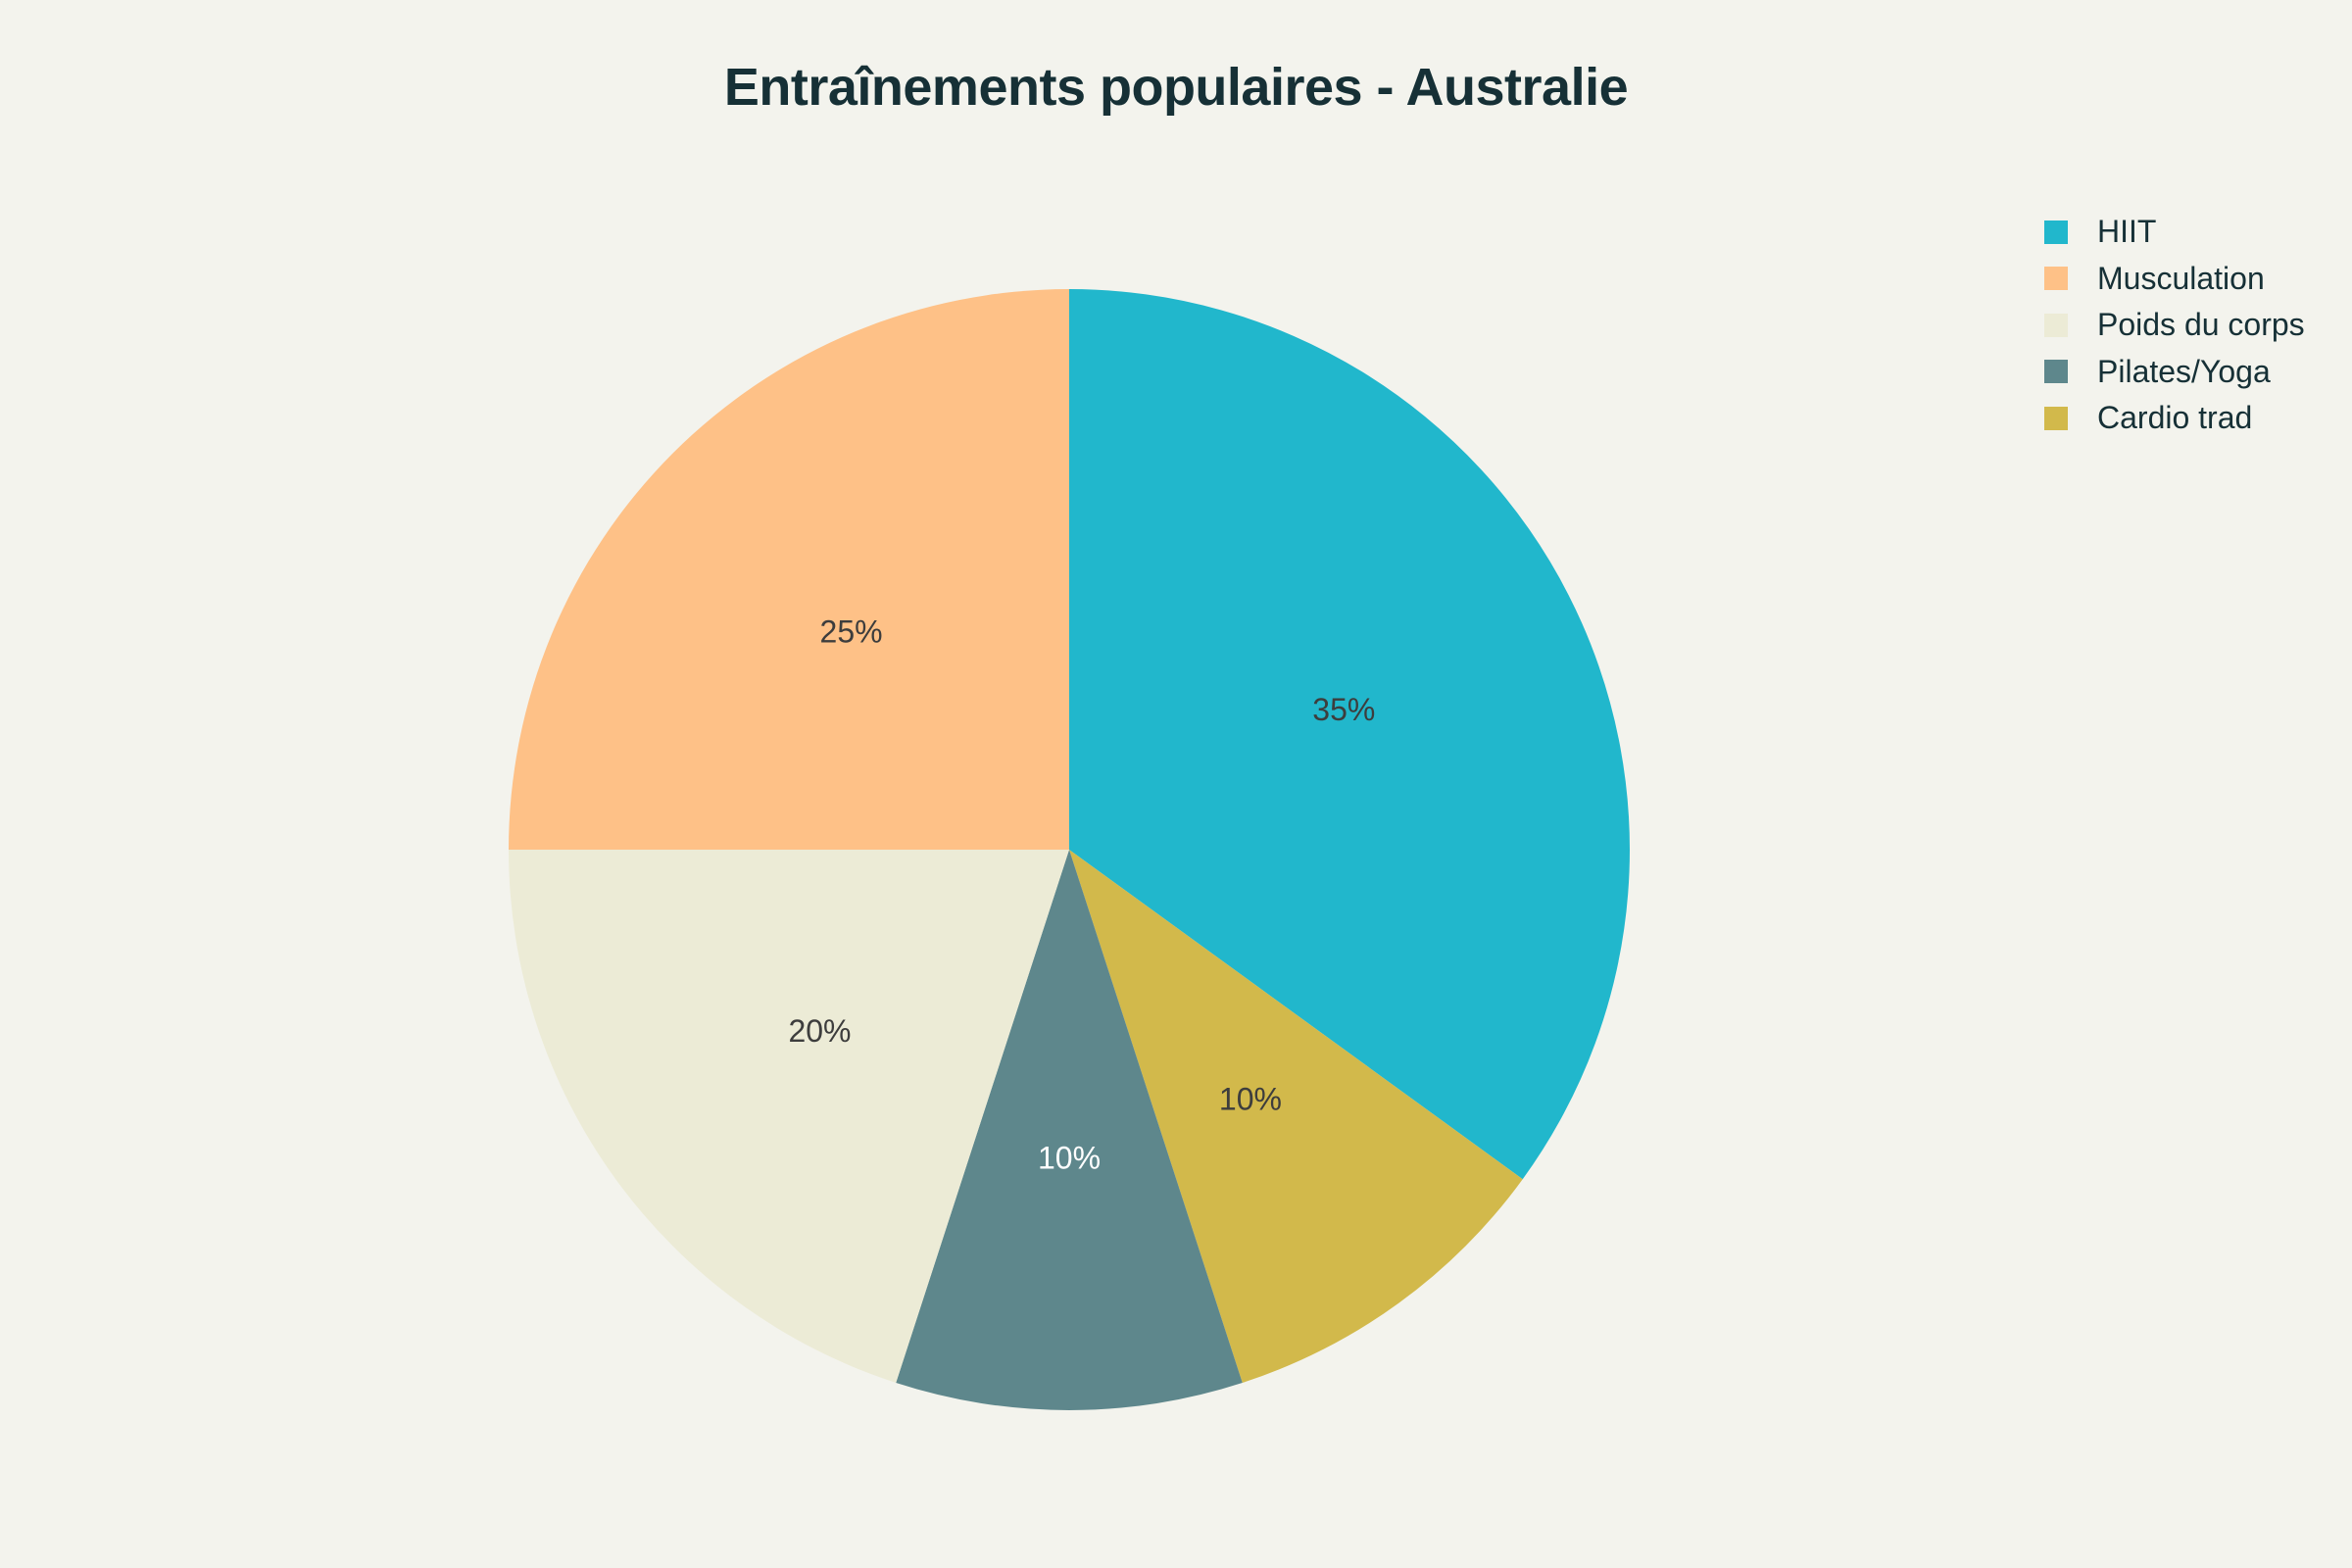 The width and height of the screenshot is (2352, 1568). I want to click on legend-item: HIIT, so click(2174, 232).